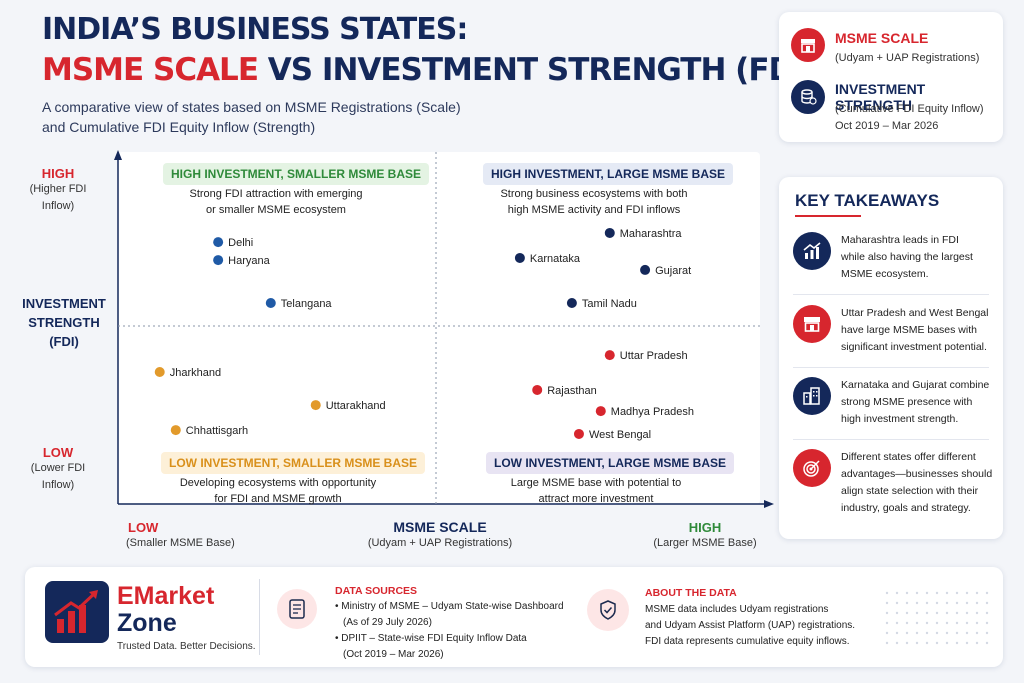 The height and width of the screenshot is (683, 1024). What do you see at coordinates (651, 234) in the screenshot?
I see `data-label-maharashtra: Maharashtra` at bounding box center [651, 234].